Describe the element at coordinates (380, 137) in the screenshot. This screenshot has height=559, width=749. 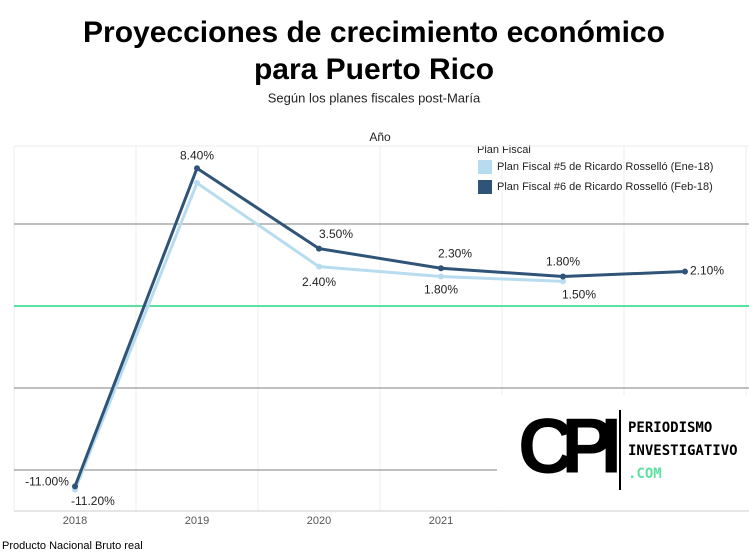
I see `x-axis-label: Año` at that location.